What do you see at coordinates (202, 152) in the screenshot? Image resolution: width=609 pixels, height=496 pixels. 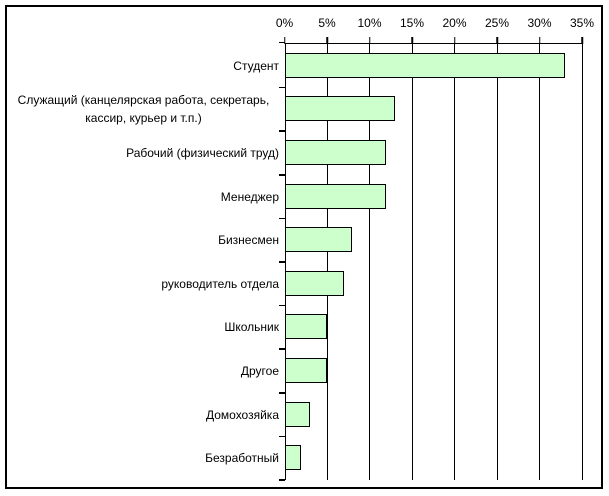 I see `category-label: Рабочий (физический труд)` at bounding box center [202, 152].